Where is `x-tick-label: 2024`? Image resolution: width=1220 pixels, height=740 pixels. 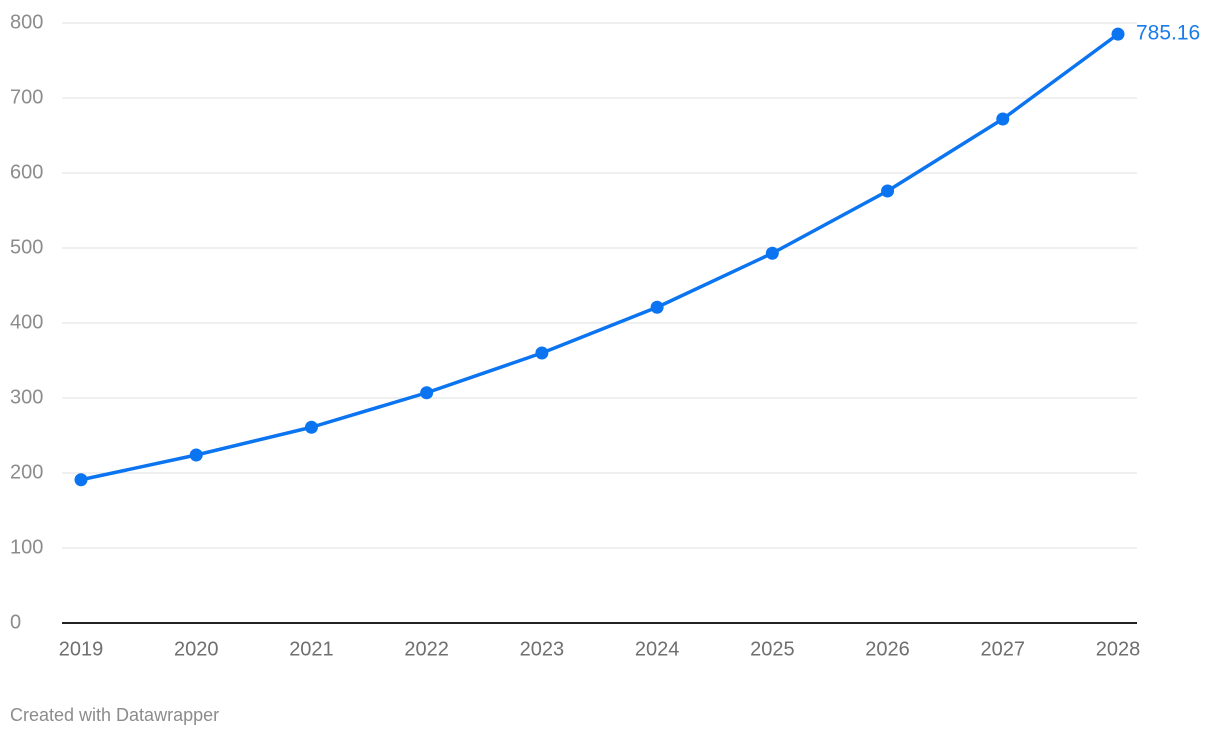 x-tick-label: 2024 is located at coordinates (657, 649).